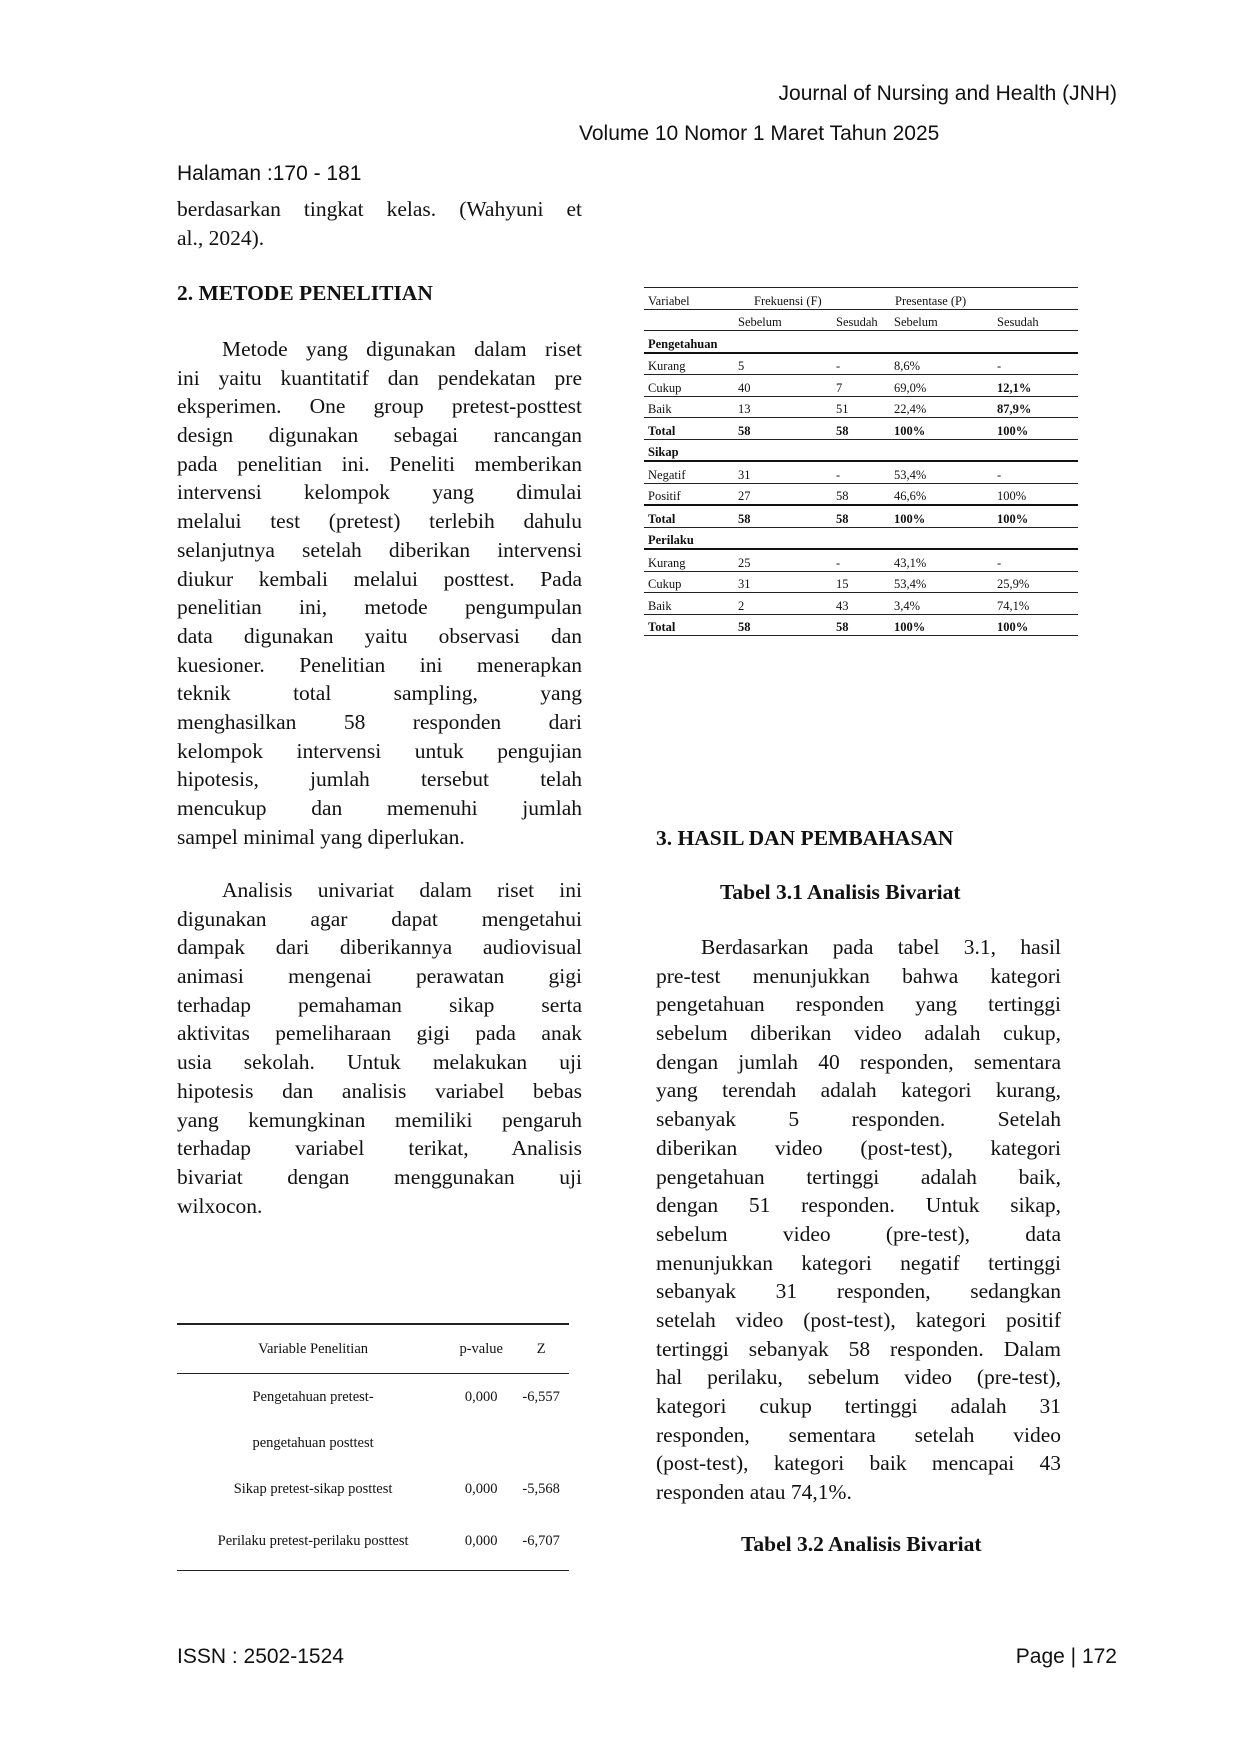 The height and width of the screenshot is (1754, 1240). Describe the element at coordinates (379, 1176) in the screenshot. I see `text-line: bivariat dengan menggunakan uji` at that location.